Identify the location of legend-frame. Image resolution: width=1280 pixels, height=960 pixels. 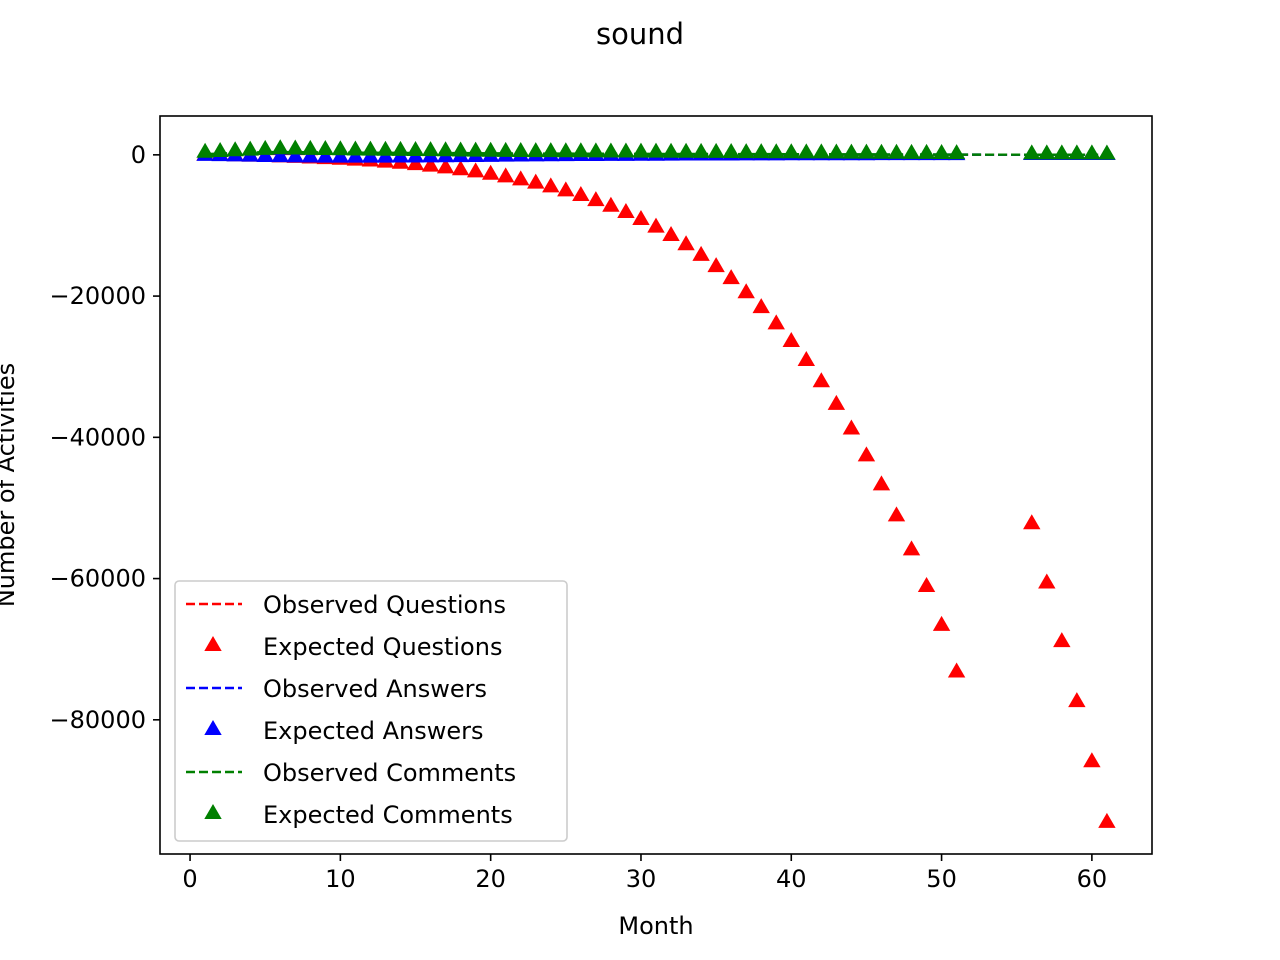
(371, 711).